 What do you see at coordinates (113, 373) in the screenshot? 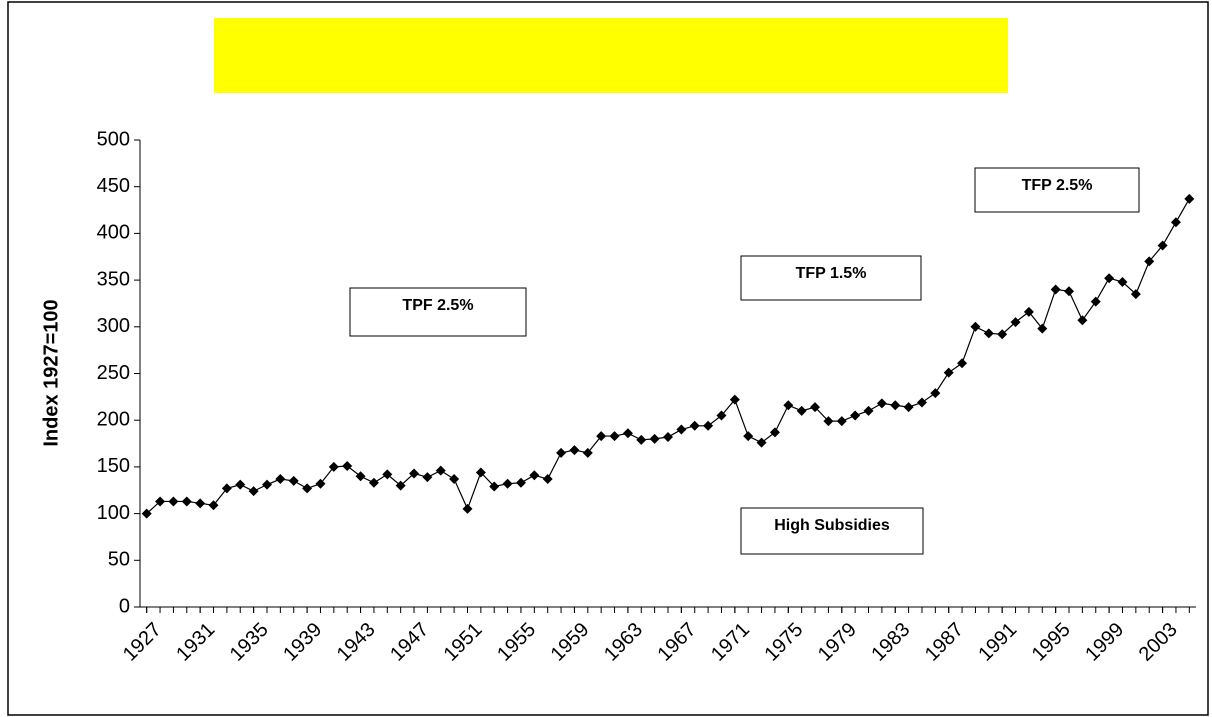
I see `y-tick-label: 250` at bounding box center [113, 373].